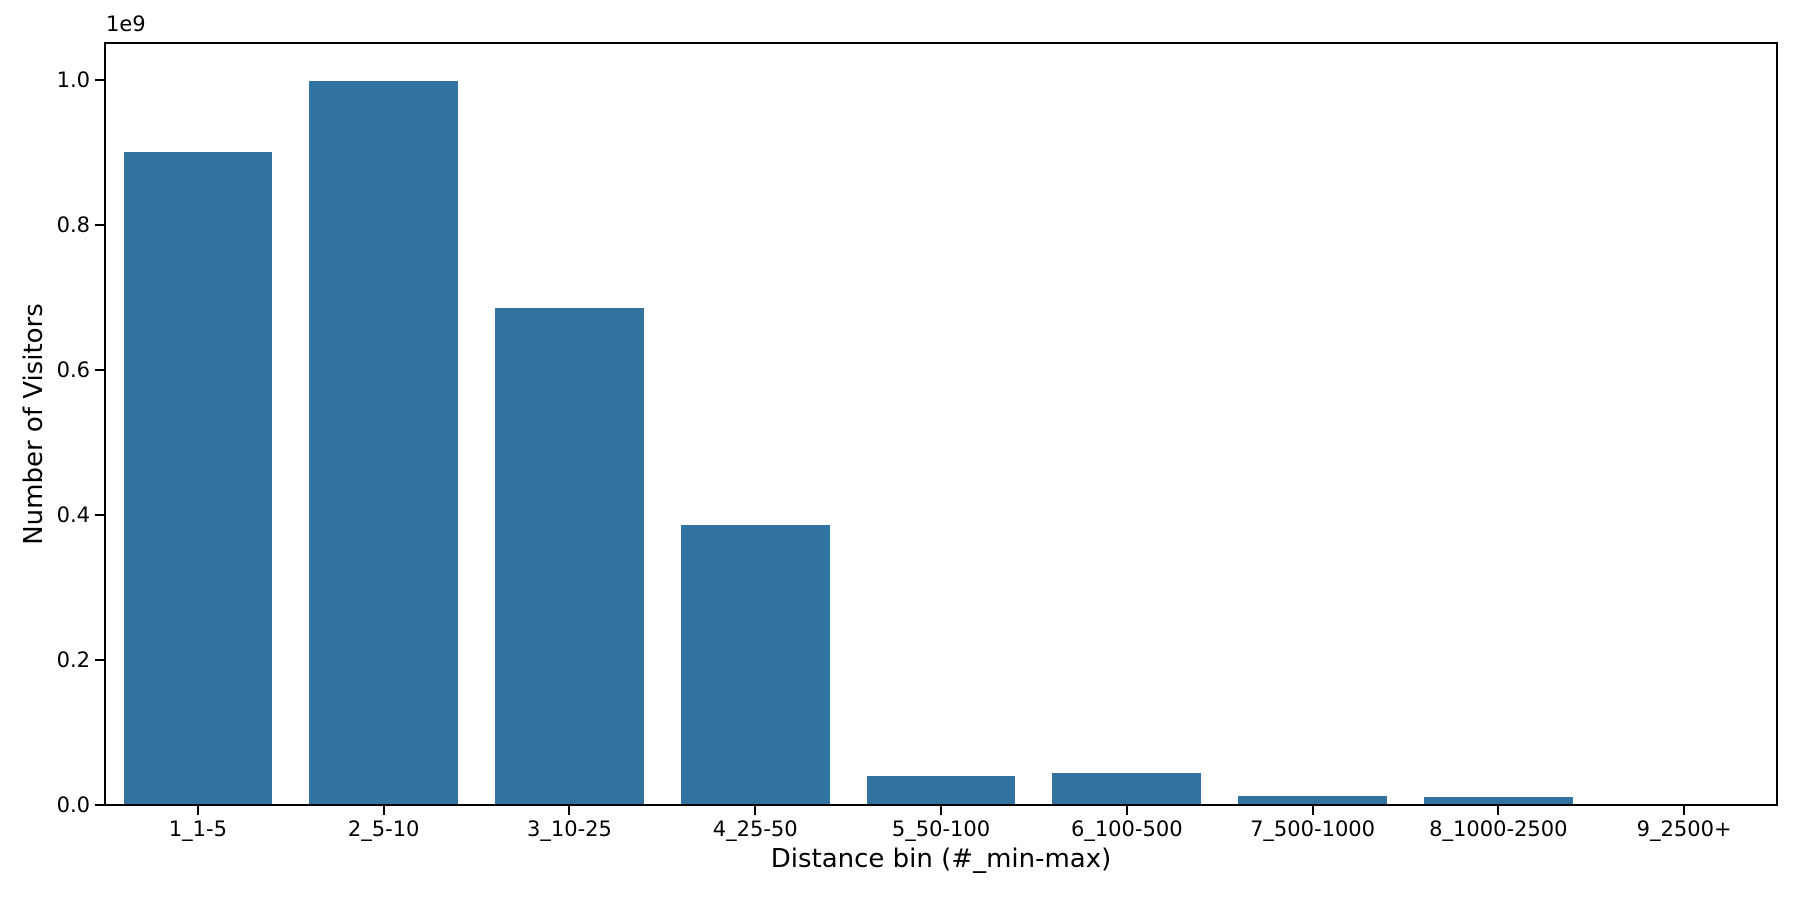  Describe the element at coordinates (73, 805) in the screenshot. I see `y-tick-label-0.0: 0.0` at that location.